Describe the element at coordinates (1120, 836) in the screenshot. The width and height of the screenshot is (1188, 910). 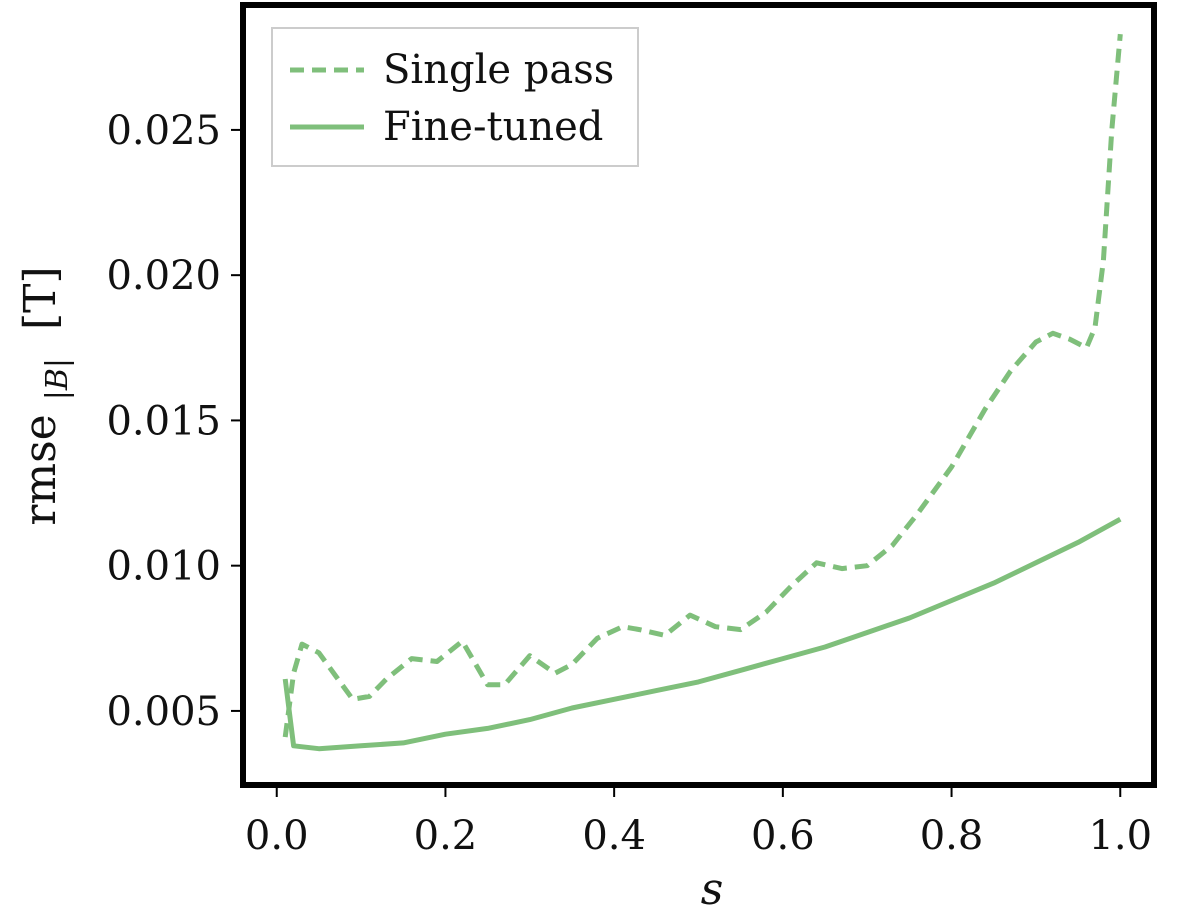
I see `x-tick-label: 1.0` at that location.